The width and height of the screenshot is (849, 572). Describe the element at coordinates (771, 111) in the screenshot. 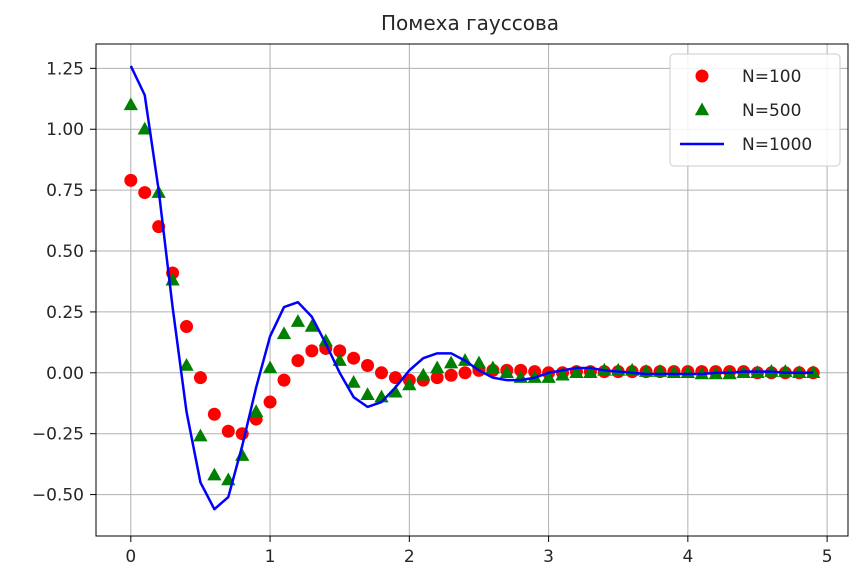

I see `legend-label: N=500` at that location.